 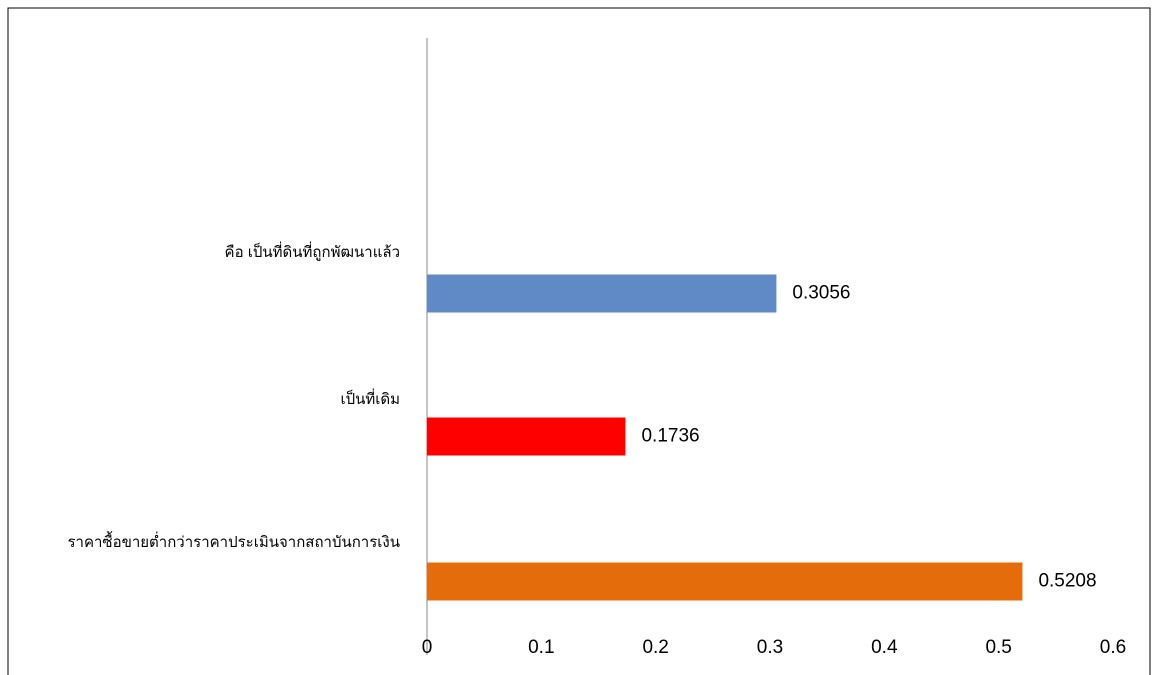 What do you see at coordinates (670, 436) in the screenshot?
I see `value-label: 0.1736` at bounding box center [670, 436].